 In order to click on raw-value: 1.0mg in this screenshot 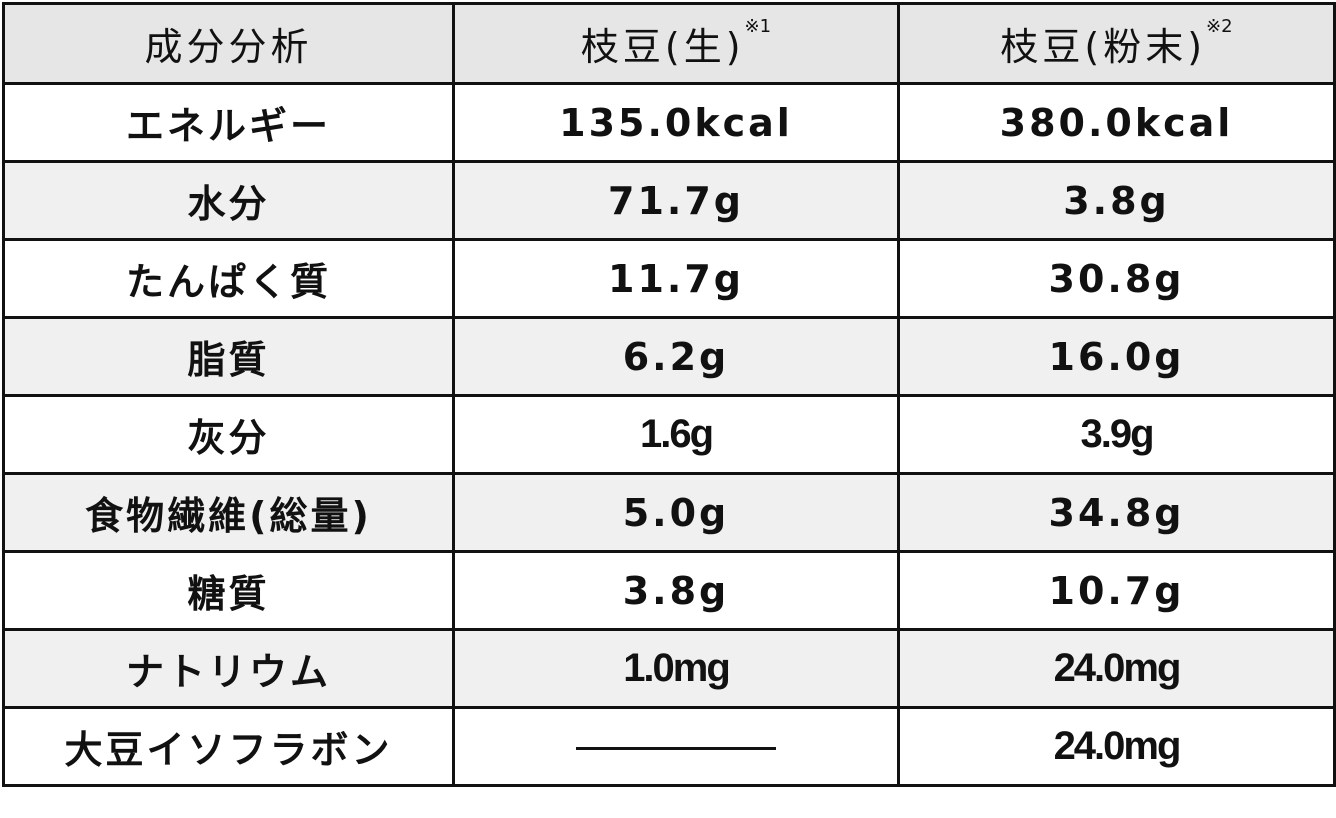, I will do `click(676, 668)`.